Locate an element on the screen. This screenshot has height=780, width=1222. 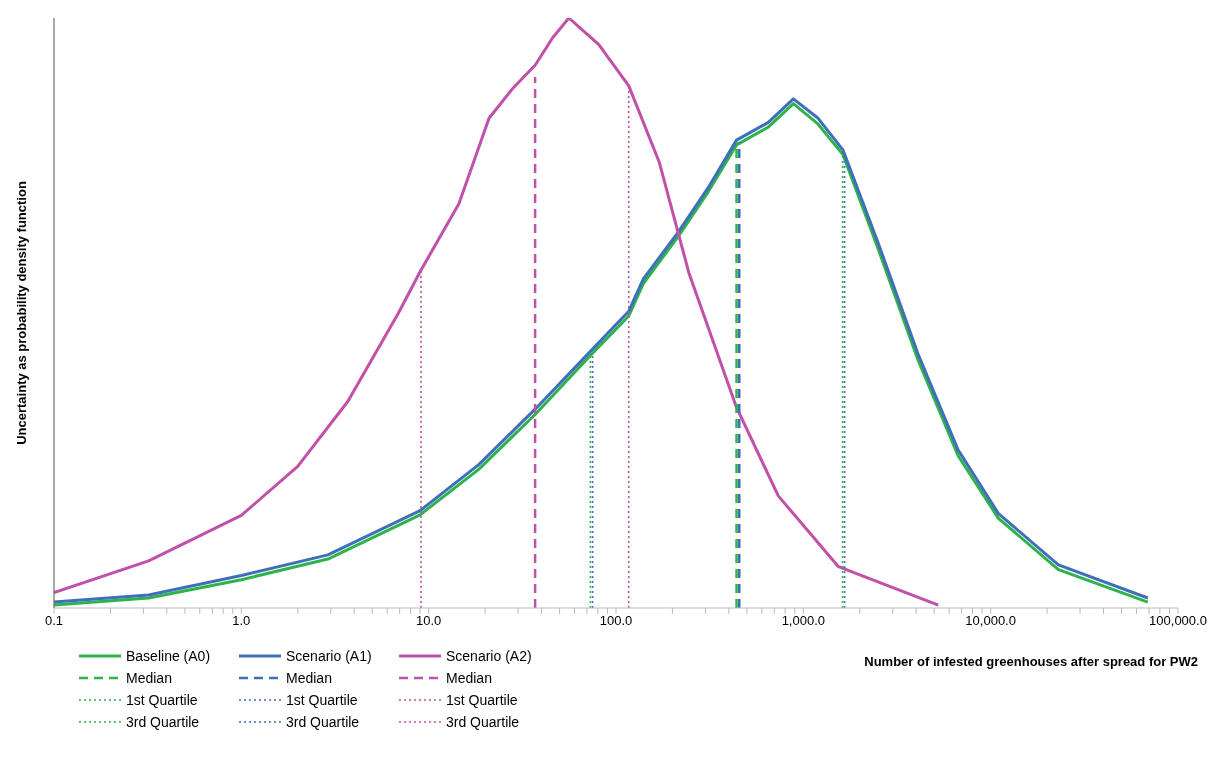
legend-label: Scenario (A1) is located at coordinates (329, 656).